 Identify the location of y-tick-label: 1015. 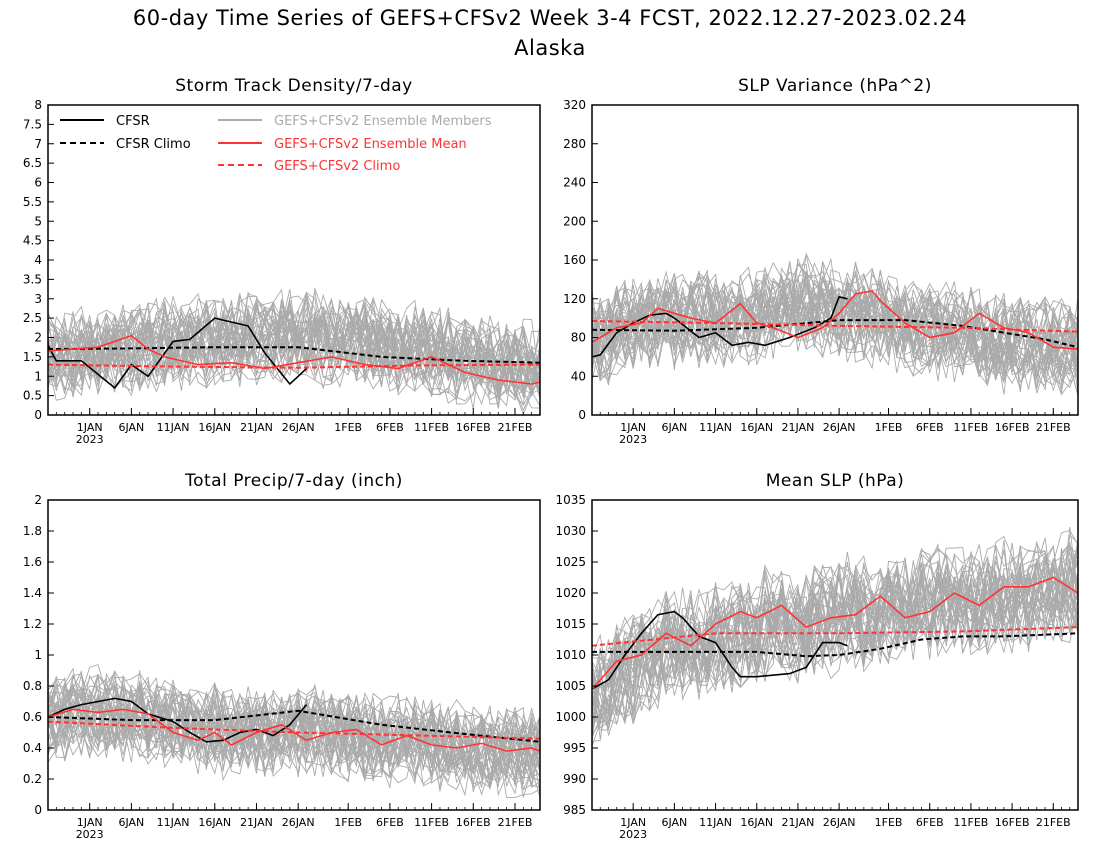
(570, 624).